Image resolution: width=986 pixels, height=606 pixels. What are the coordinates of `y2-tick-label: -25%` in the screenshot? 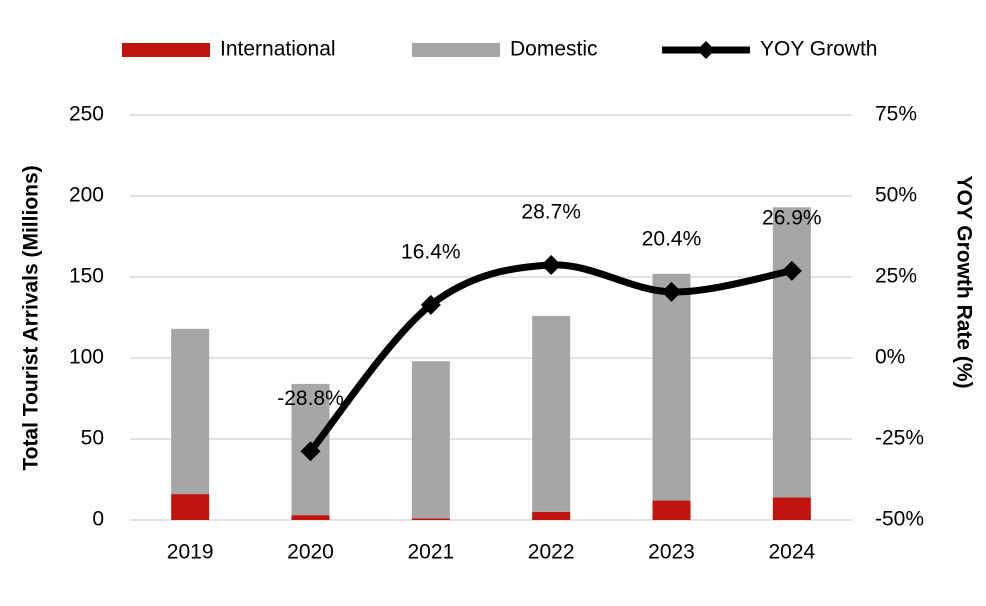 It's located at (899, 438).